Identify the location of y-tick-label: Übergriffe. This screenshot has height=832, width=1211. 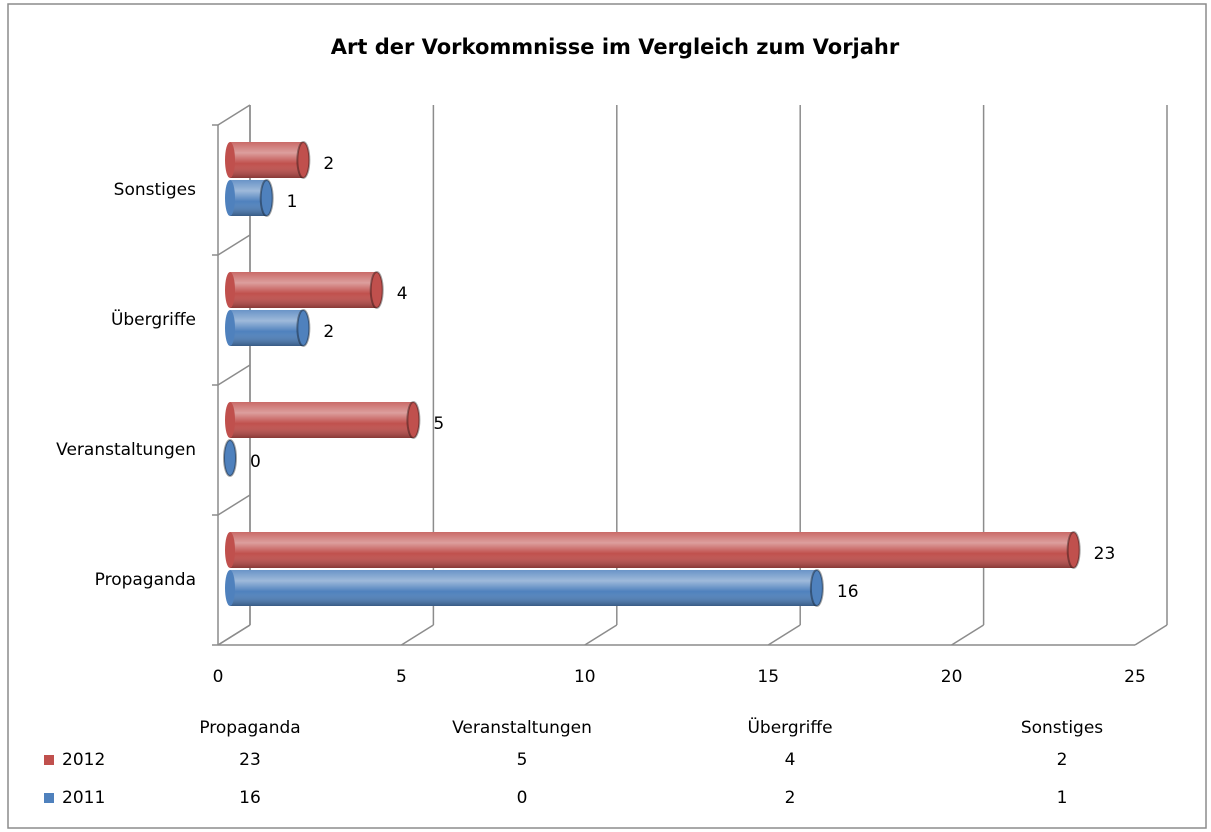
(153, 319).